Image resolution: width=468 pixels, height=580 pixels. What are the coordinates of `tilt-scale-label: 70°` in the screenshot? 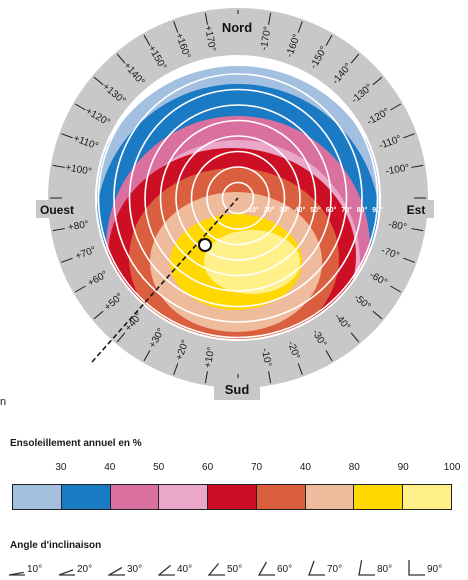 It's located at (346, 210).